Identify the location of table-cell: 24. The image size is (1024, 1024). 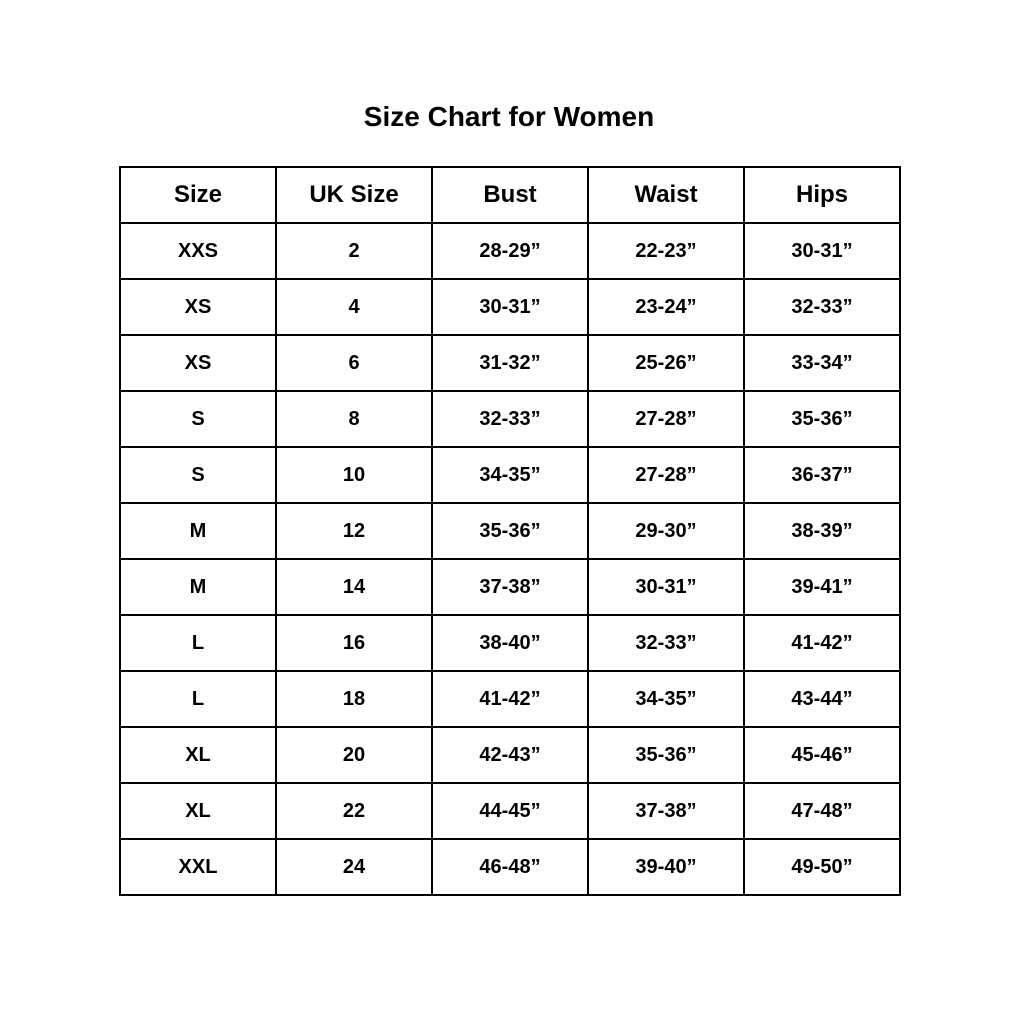
(354, 867).